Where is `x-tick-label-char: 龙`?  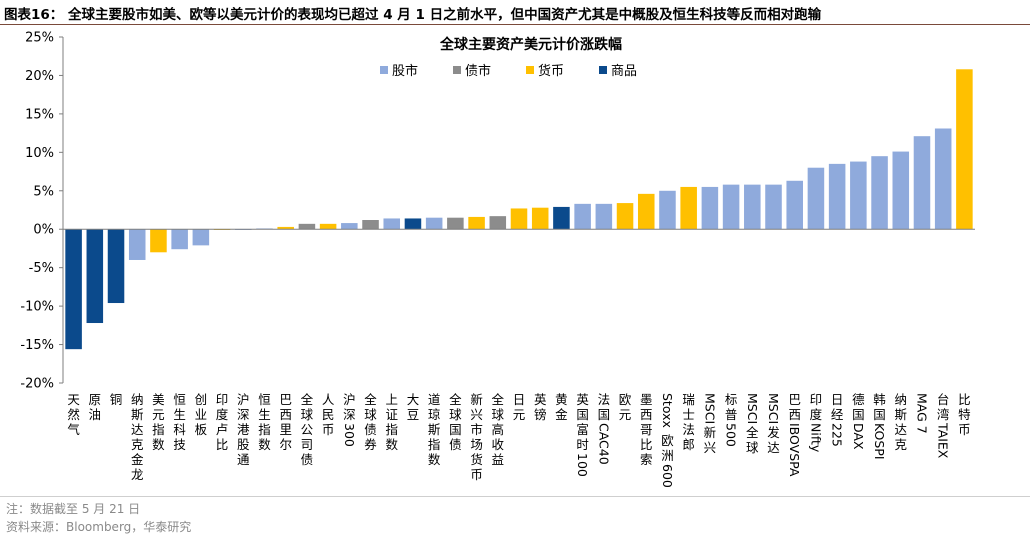 x-tick-label-char: 龙 is located at coordinates (137, 474).